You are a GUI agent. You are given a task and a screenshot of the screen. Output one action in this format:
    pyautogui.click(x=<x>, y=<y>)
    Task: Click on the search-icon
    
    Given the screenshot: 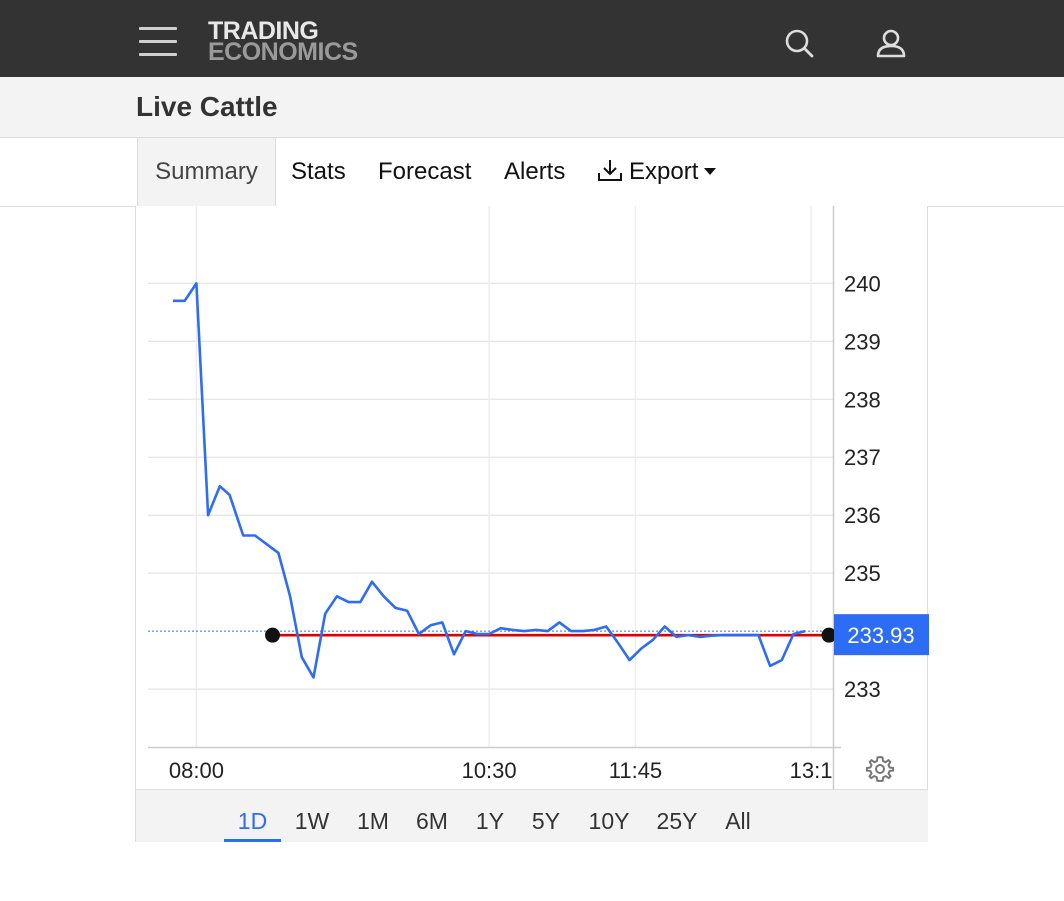 What is the action you would take?
    pyautogui.click(x=800, y=44)
    